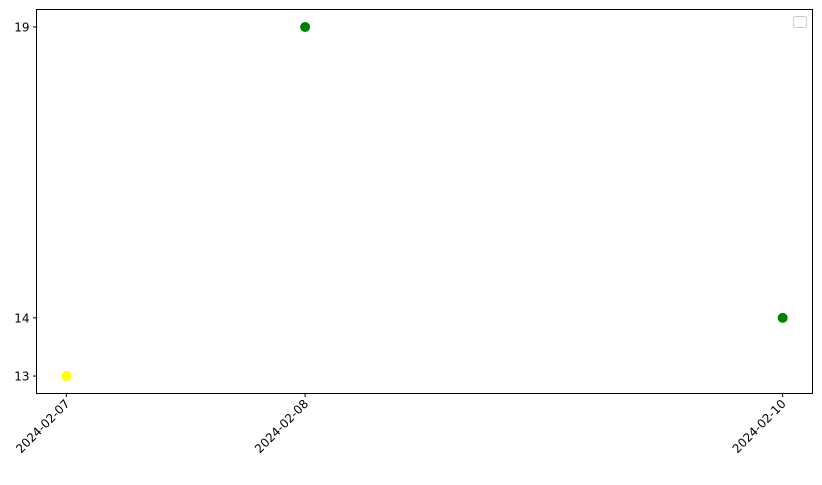 The width and height of the screenshot is (822, 485). What do you see at coordinates (21, 27) in the screenshot?
I see `y-tick-label: 19` at bounding box center [21, 27].